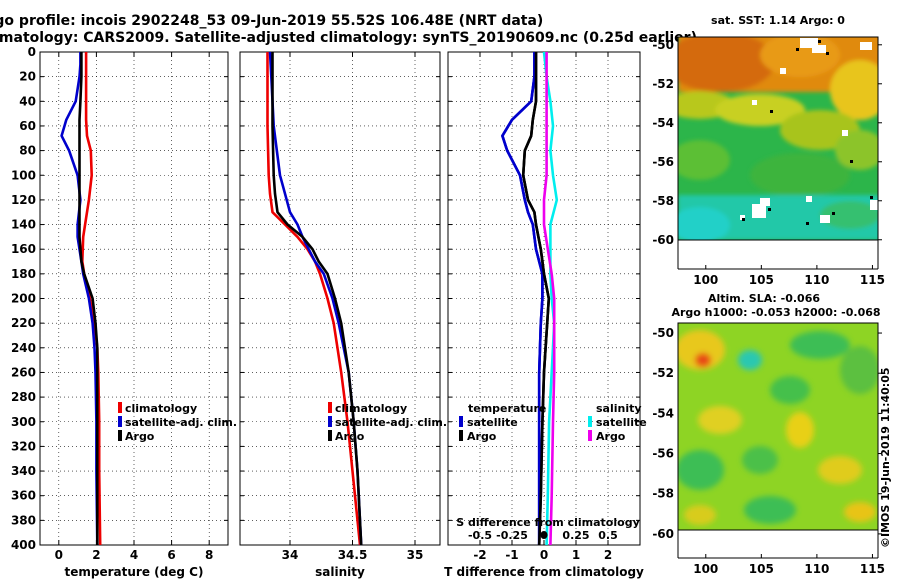 The image size is (900, 580). Describe the element at coordinates (290, 555) in the screenshot. I see `x-tick-label: 34` at that location.